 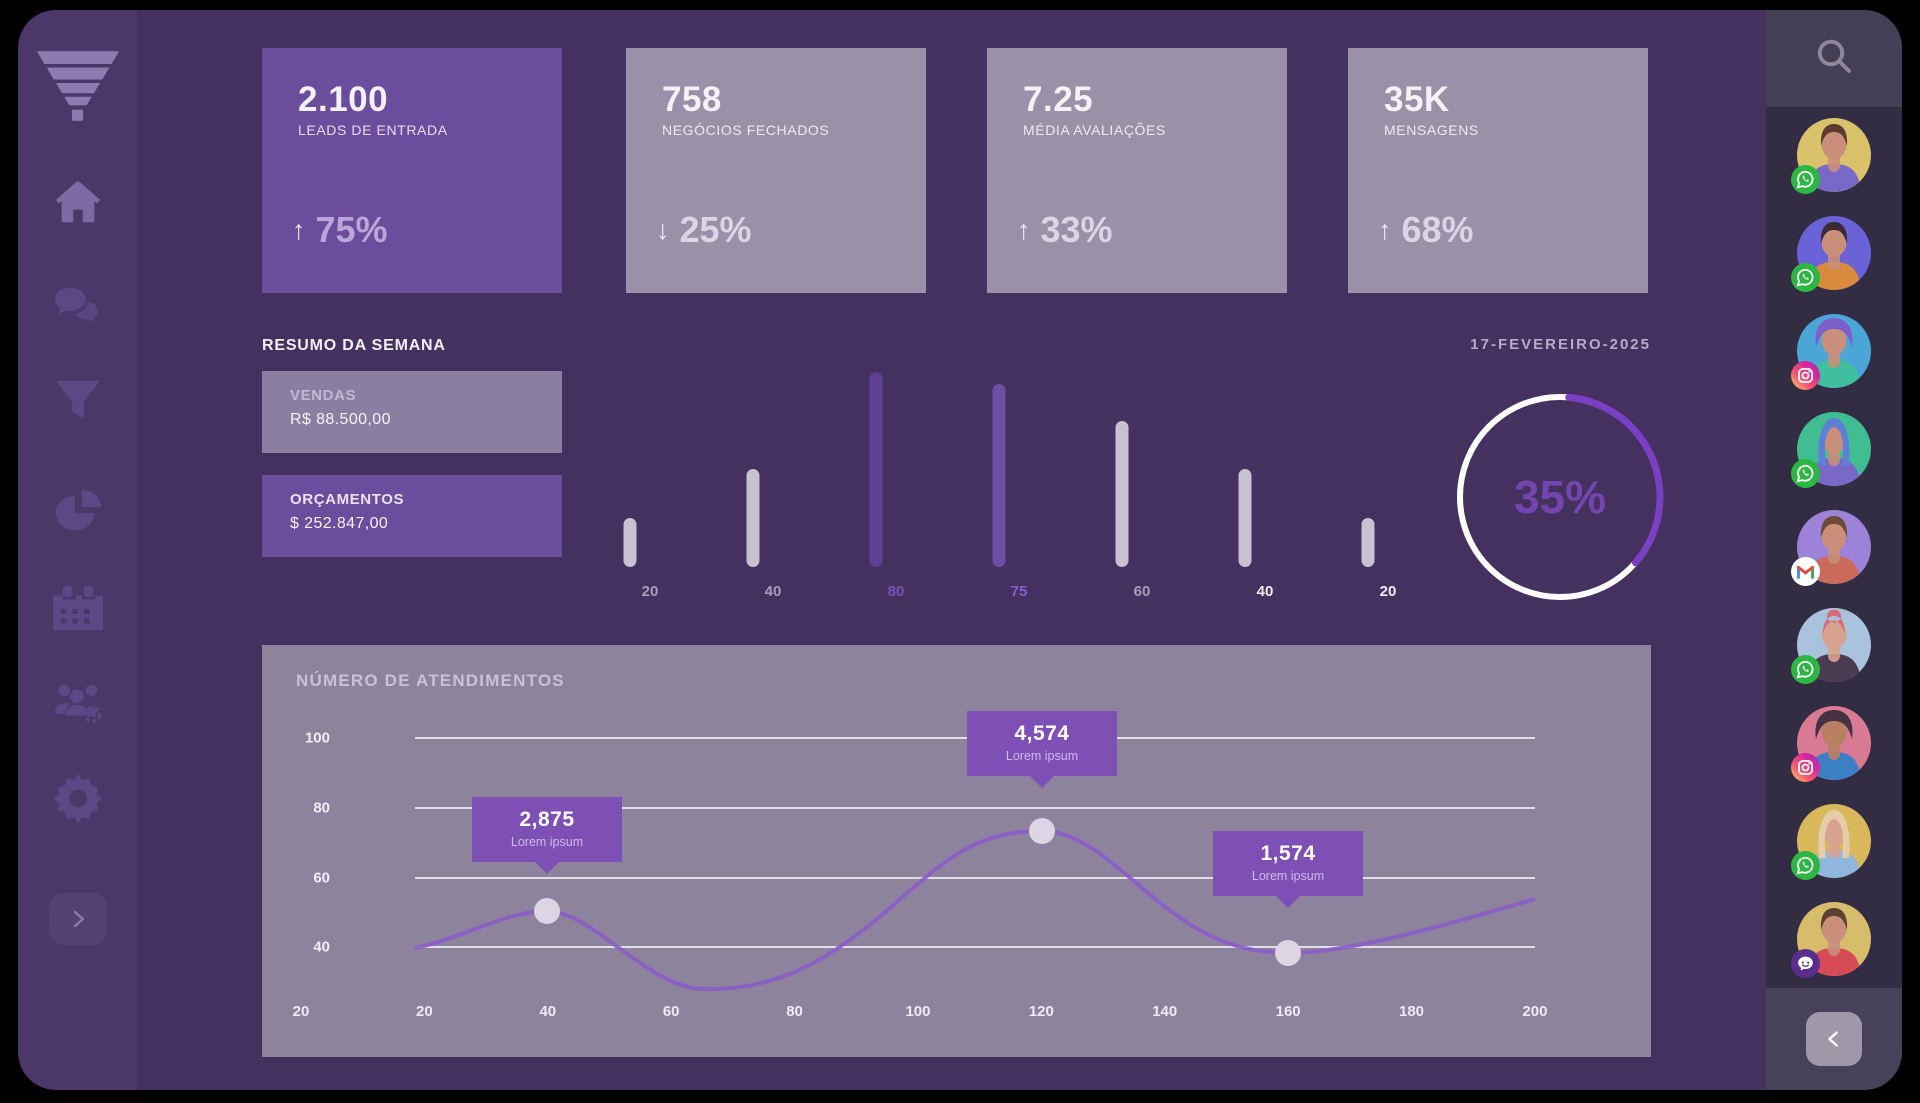 I want to click on y-axis-label: 100, so click(x=317, y=738).